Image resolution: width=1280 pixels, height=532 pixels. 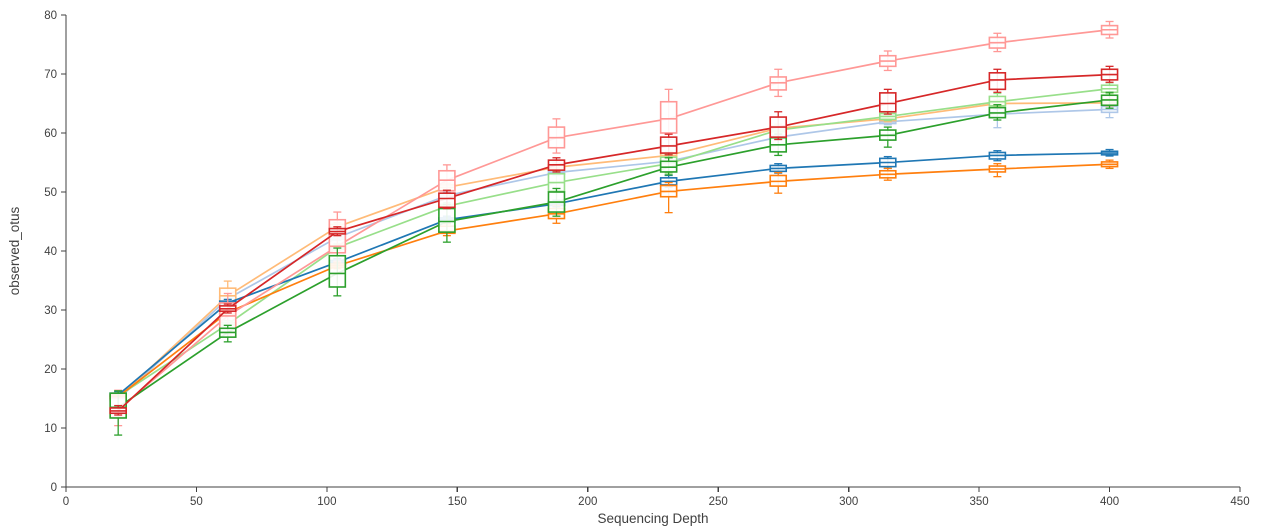 What do you see at coordinates (979, 502) in the screenshot?
I see `x-tick-label: 350` at bounding box center [979, 502].